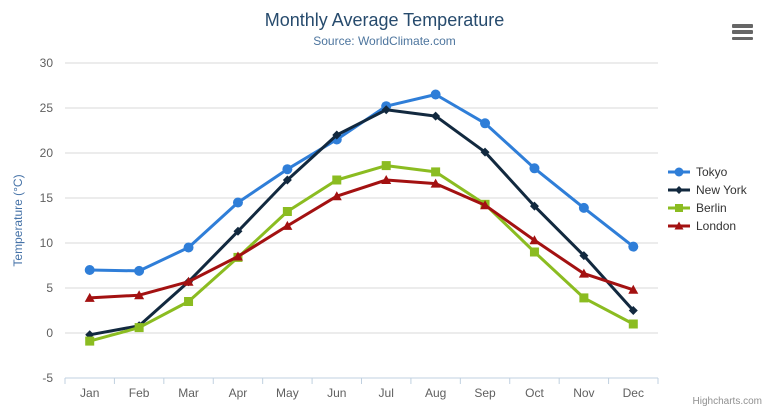 This screenshot has width=769, height=416. I want to click on legend-item-tokyo: Tokyo, so click(707, 172).